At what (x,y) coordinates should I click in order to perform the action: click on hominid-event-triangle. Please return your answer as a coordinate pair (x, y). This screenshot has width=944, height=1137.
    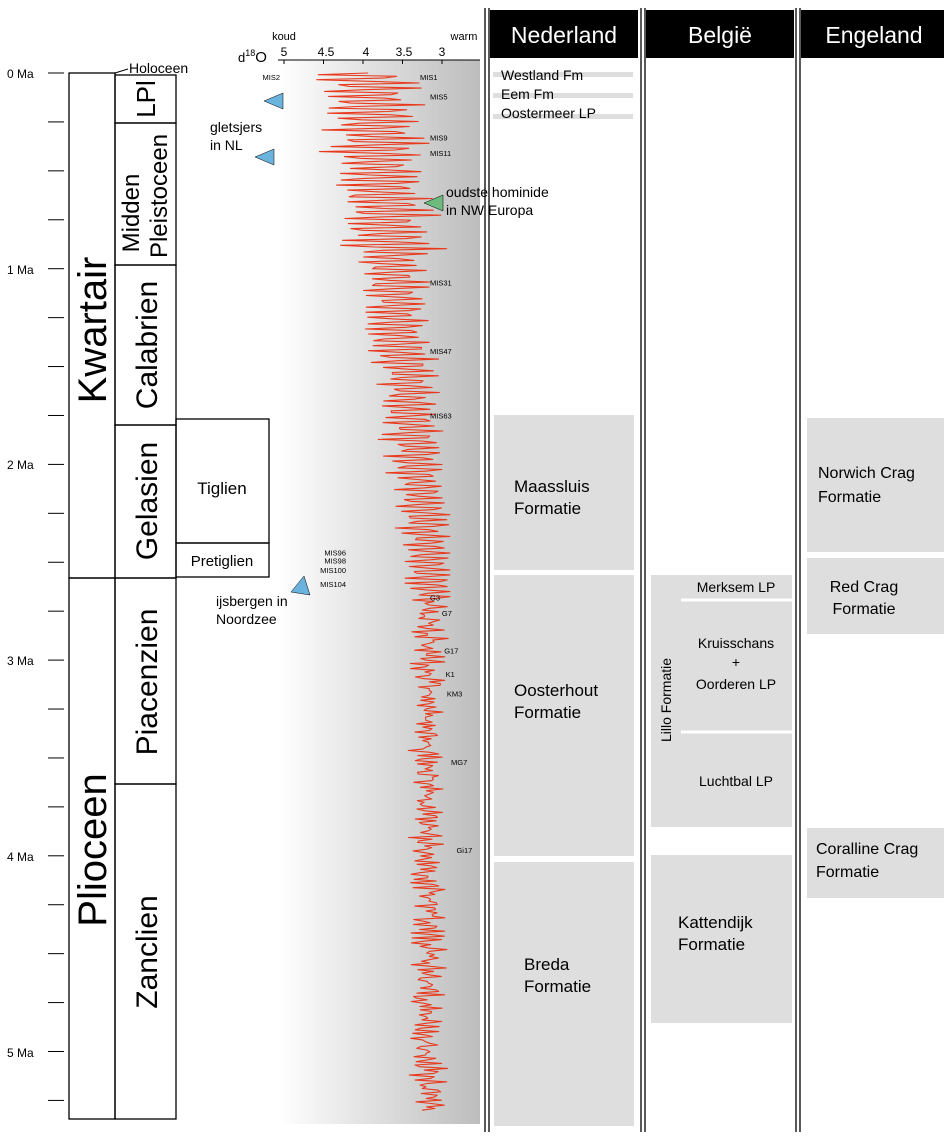
    Looking at the image, I should click on (433, 203).